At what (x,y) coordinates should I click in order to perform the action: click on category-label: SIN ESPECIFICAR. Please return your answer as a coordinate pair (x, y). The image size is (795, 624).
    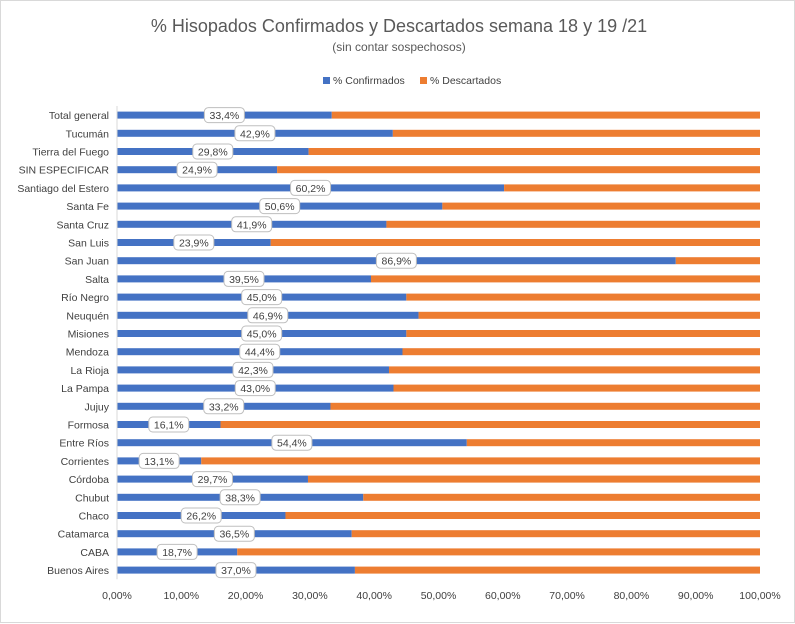
    Looking at the image, I should click on (64, 171).